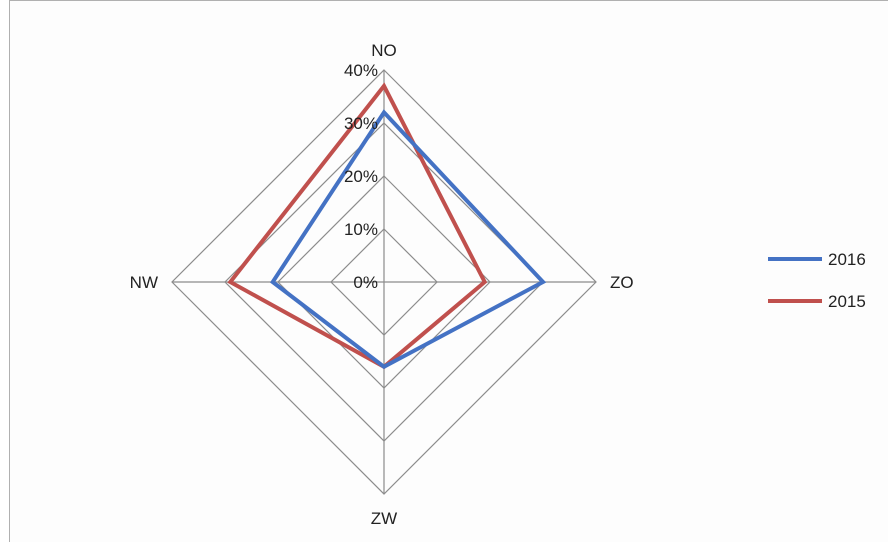  Describe the element at coordinates (144, 282) in the screenshot. I see `category-label-nw: NW` at that location.